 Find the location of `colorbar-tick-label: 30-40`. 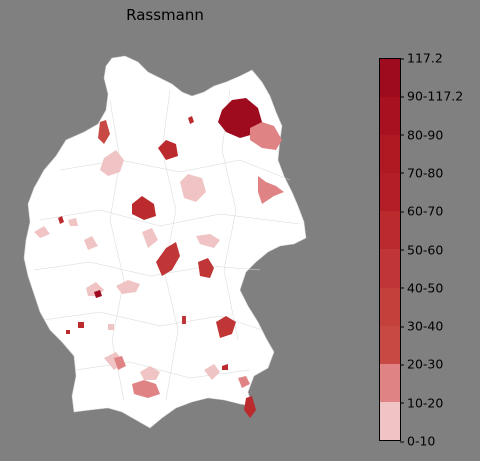

colorbar-tick-label: 30-40 is located at coordinates (421, 326).